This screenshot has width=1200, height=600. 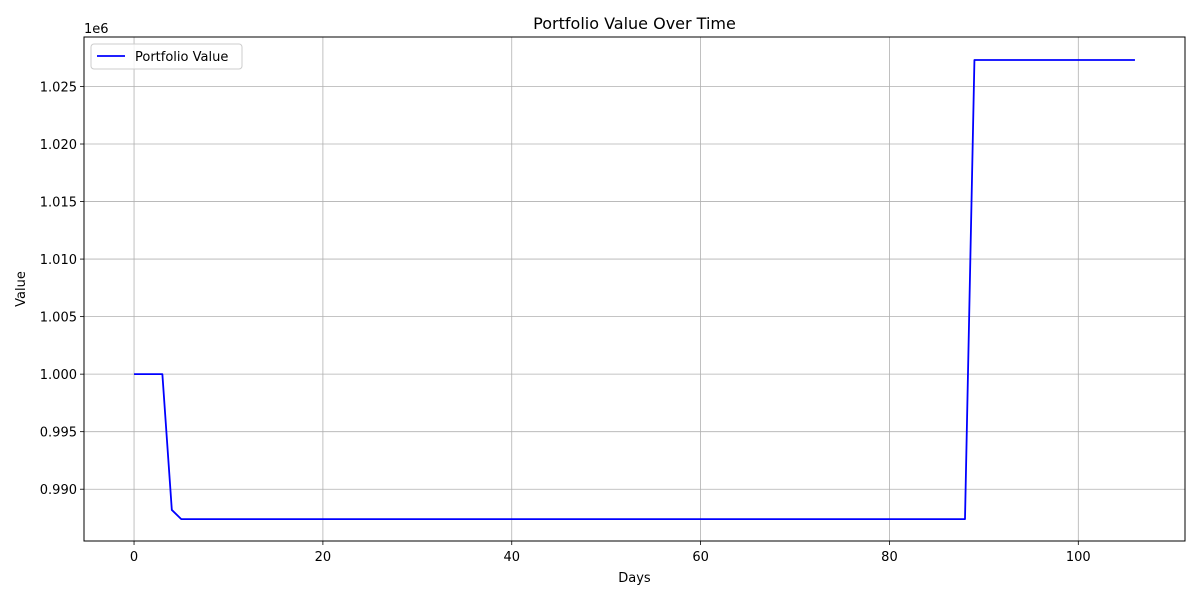 I want to click on y-tick-label: 0.990, so click(x=58, y=490).